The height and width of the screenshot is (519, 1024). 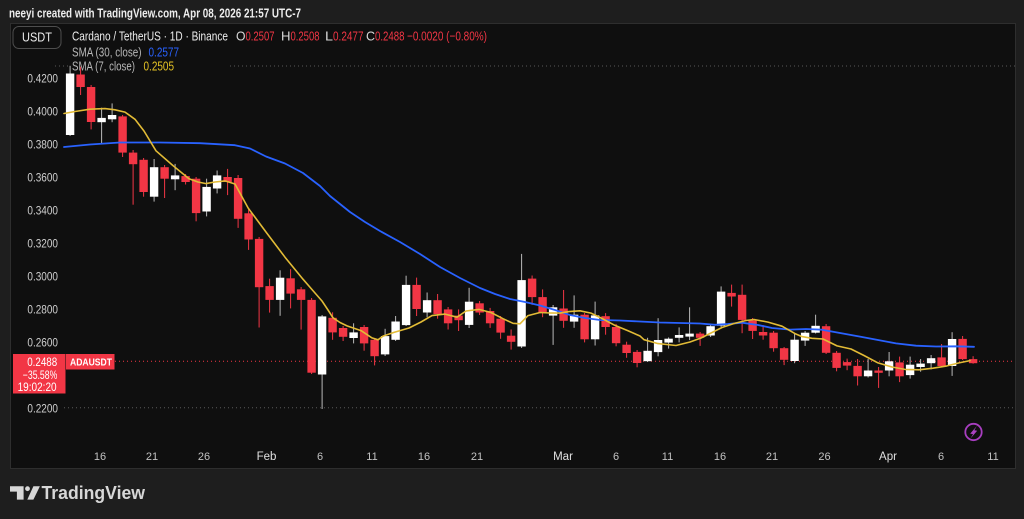 I want to click on svg-text: USDT, so click(x=37, y=38).